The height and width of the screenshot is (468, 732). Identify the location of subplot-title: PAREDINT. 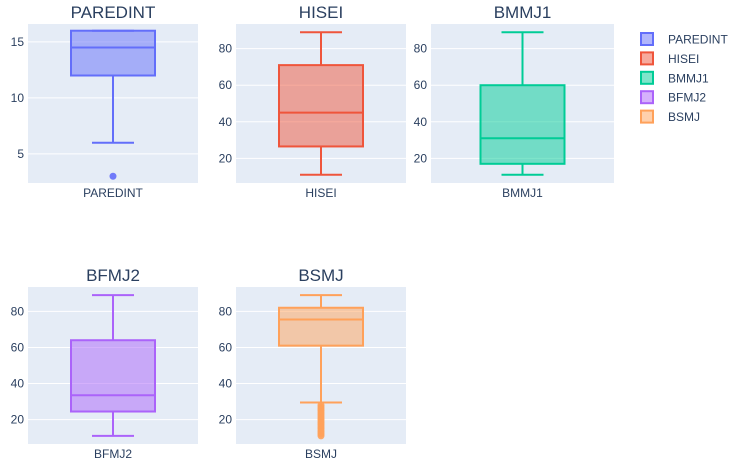
(113, 12).